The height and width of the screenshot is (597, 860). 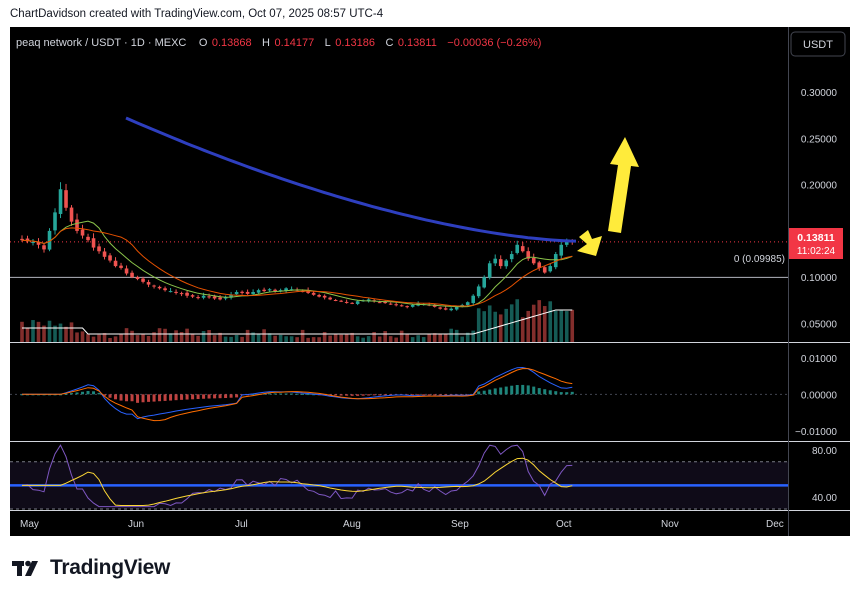 I want to click on currency-button: USDT, so click(x=818, y=44).